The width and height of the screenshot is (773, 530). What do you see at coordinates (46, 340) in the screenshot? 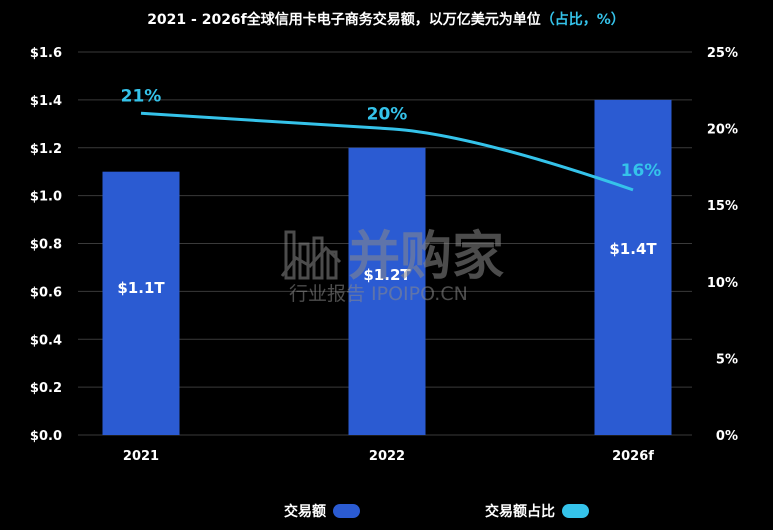
I see `y-tick-label: $0.4` at bounding box center [46, 340].